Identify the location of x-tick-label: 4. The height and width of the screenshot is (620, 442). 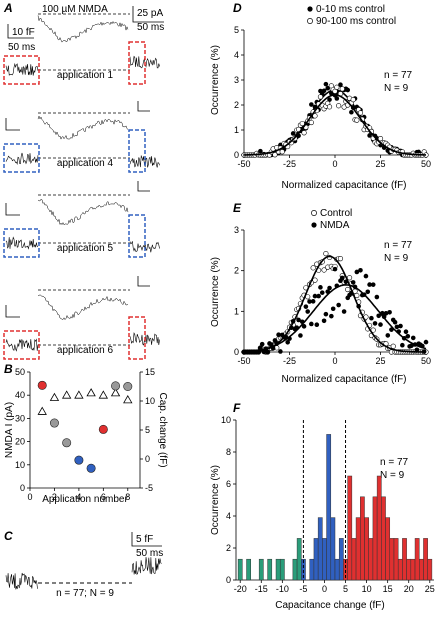
(78, 497).